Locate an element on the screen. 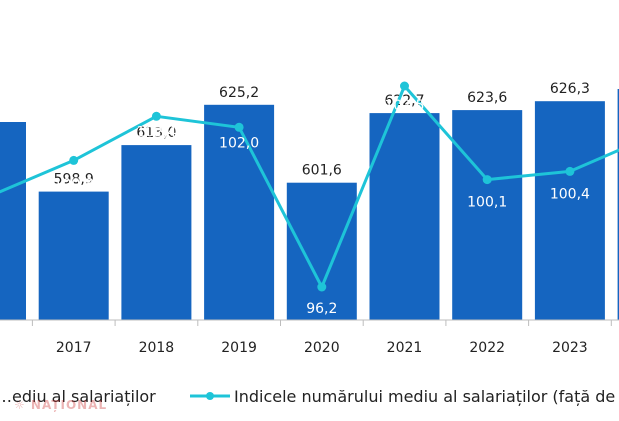 The image size is (619, 421). line-point-2019 is located at coordinates (239, 127).